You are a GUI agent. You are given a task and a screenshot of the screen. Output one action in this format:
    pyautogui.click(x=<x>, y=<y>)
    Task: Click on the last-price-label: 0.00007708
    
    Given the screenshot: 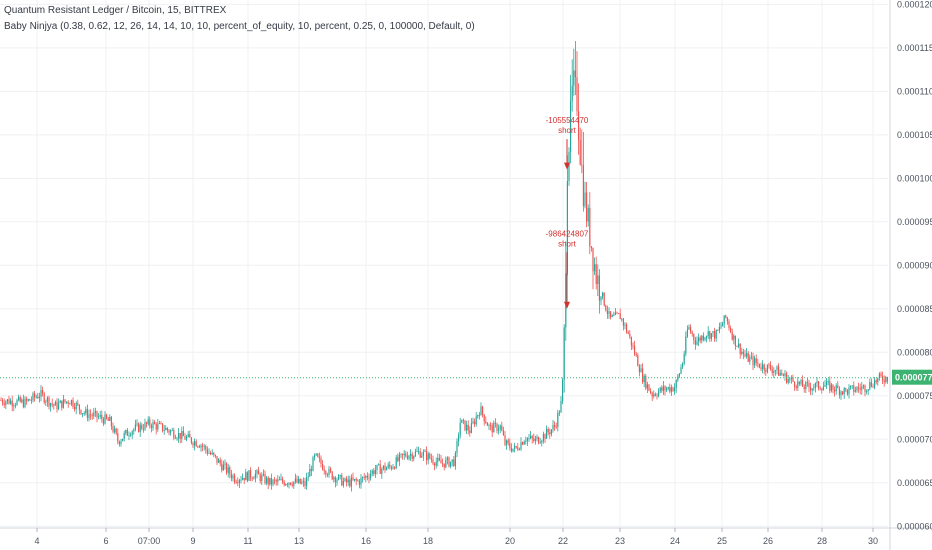 What is the action you would take?
    pyautogui.click(x=913, y=378)
    